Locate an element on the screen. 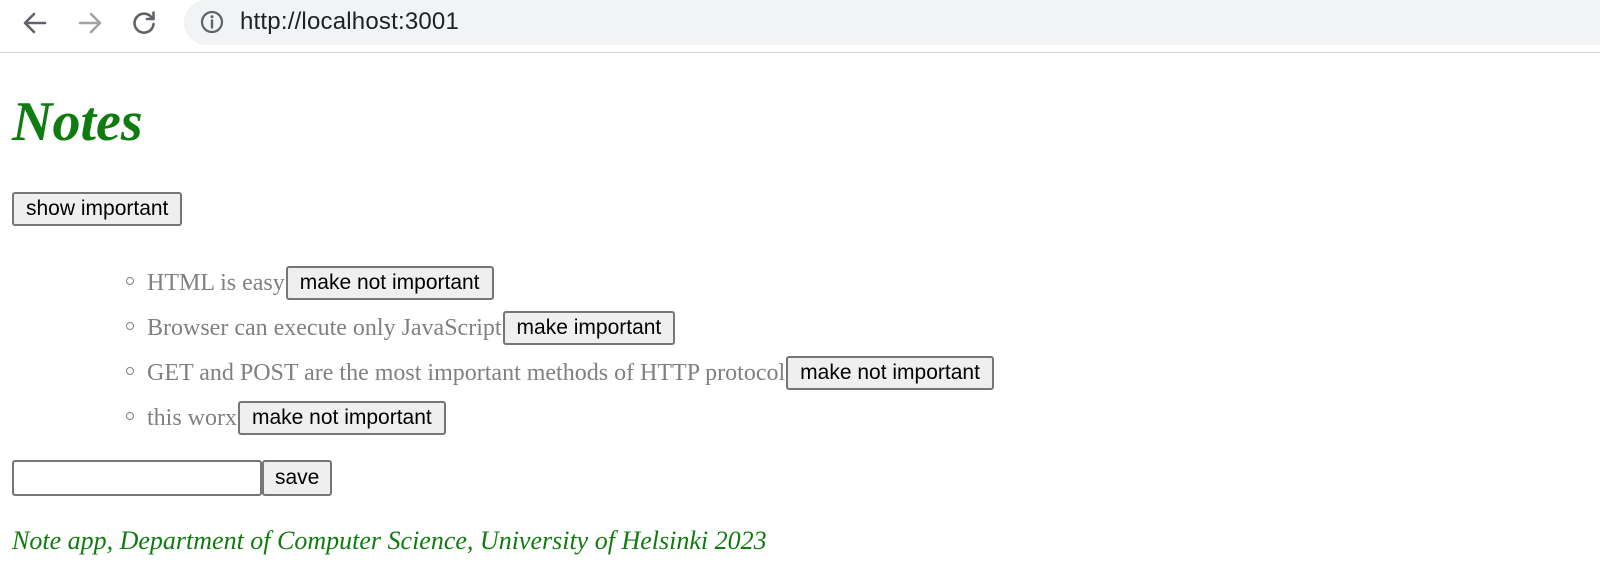 This screenshot has height=586, width=1600. url-text: http://localhost:3001 is located at coordinates (350, 21).